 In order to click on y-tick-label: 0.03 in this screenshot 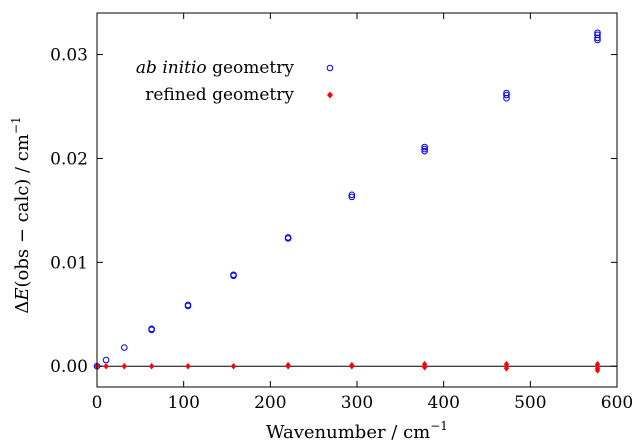, I will do `click(69, 56)`.